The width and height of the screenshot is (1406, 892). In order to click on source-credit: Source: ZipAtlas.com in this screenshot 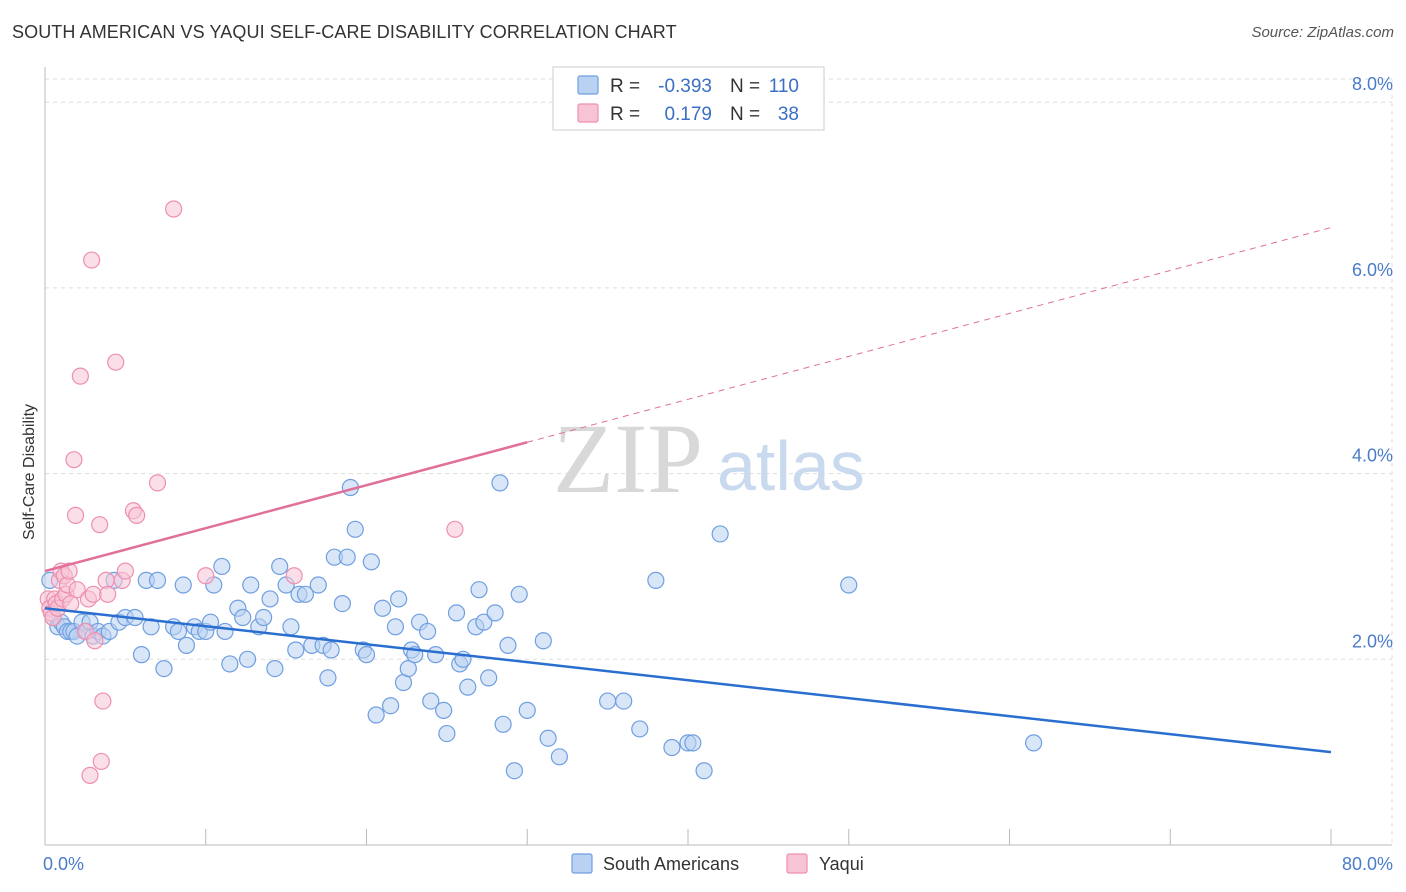, I will do `click(1322, 32)`.